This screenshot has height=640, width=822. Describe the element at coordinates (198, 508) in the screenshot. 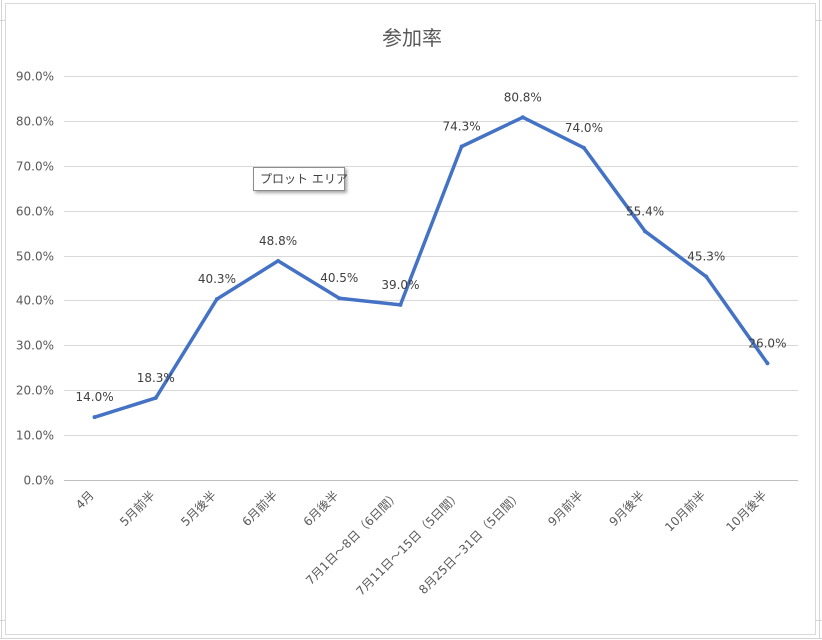

I see `x-tick-label: 5月後半` at that location.